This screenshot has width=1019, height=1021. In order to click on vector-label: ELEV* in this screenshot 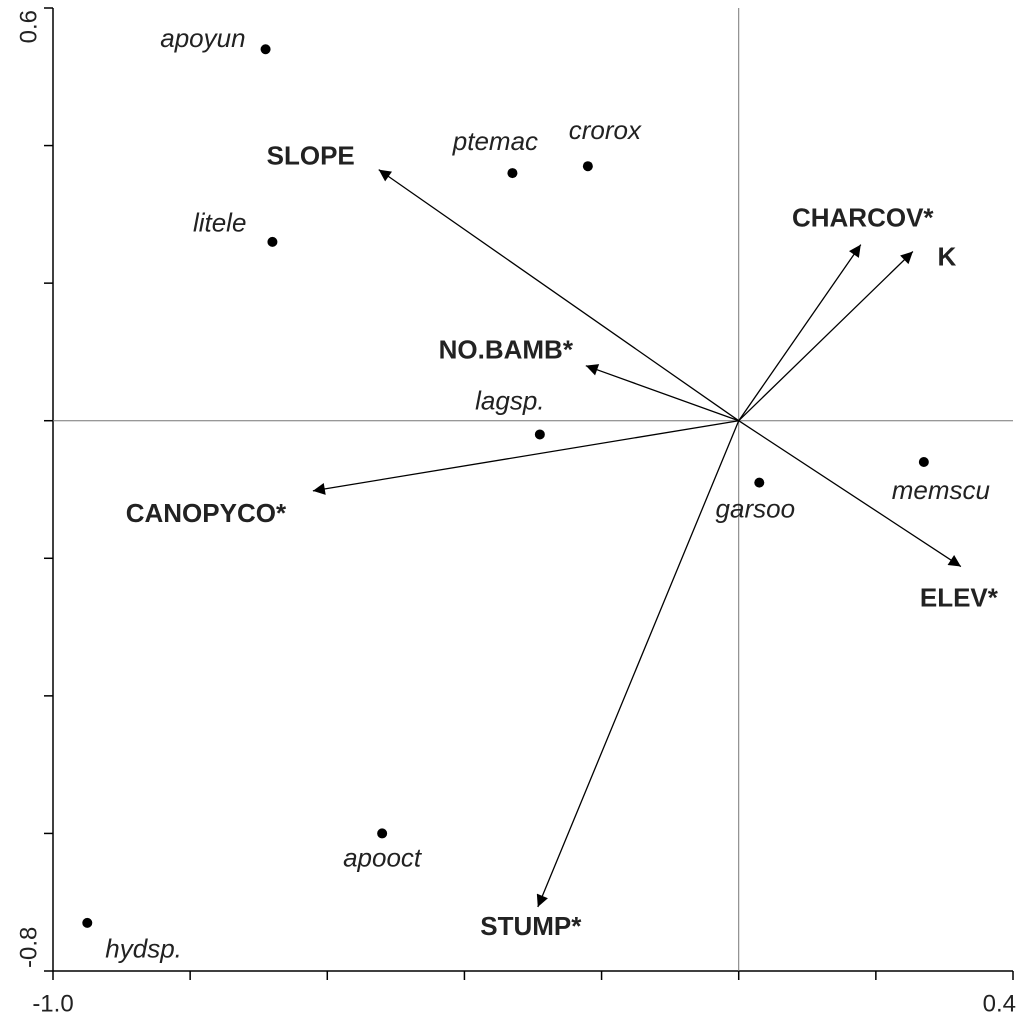, I will do `click(959, 597)`.